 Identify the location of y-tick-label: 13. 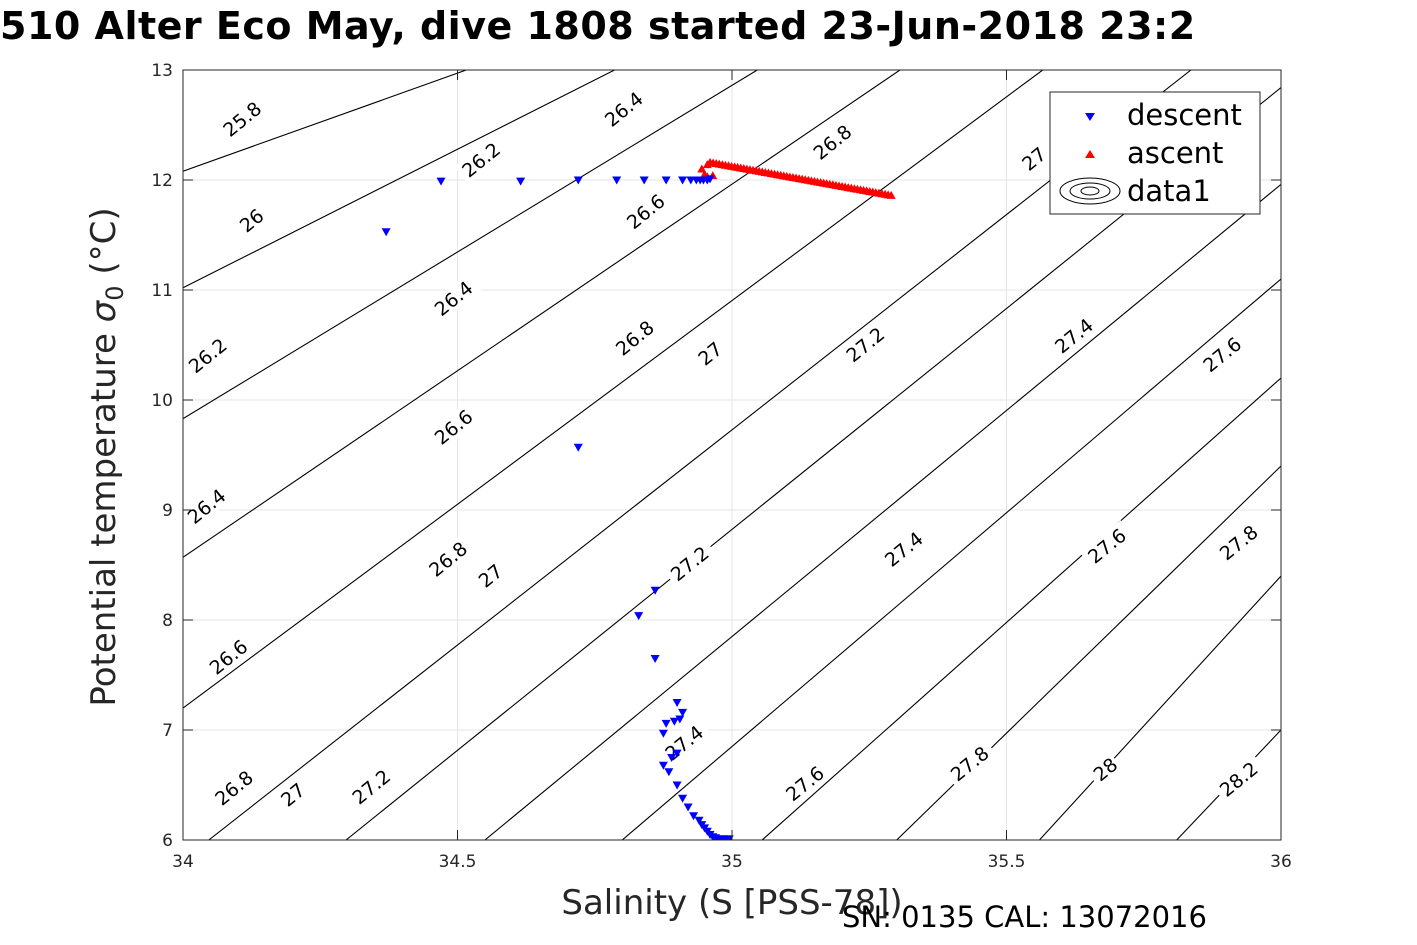
(162, 71).